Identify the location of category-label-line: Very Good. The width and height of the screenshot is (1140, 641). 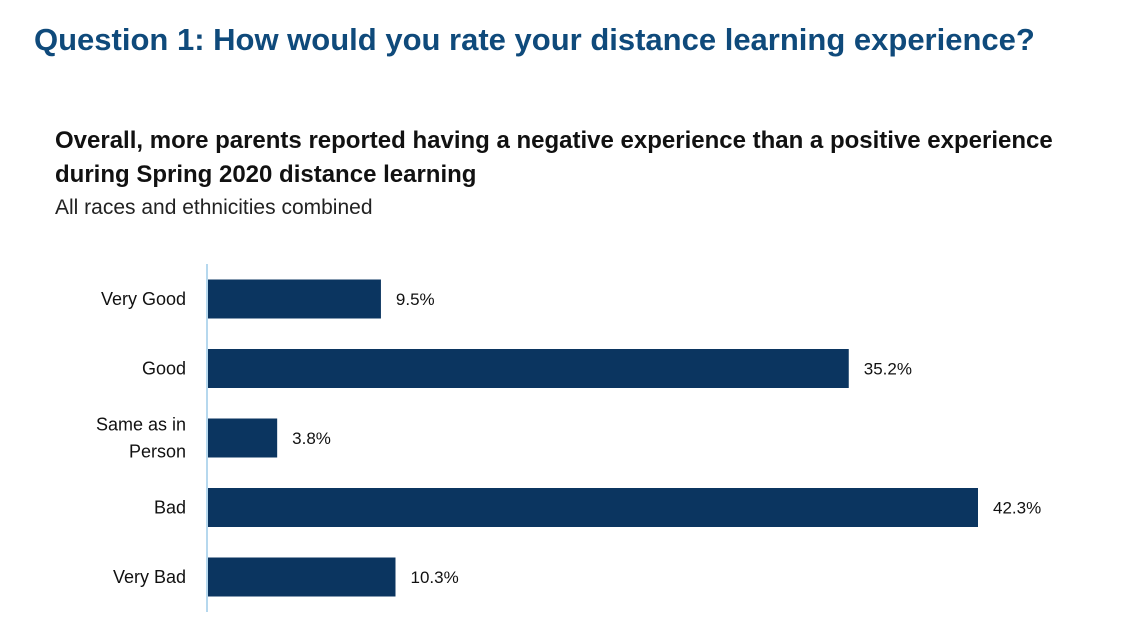
(143, 299).